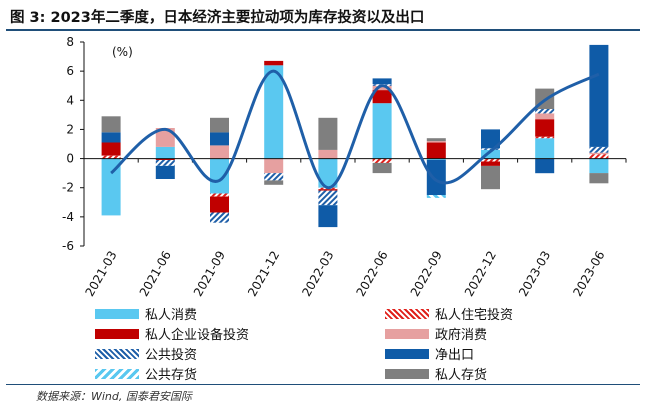 The height and width of the screenshot is (411, 646). What do you see at coordinates (480, 274) in the screenshot?
I see `x-tick-label: 2022-12` at bounding box center [480, 274].